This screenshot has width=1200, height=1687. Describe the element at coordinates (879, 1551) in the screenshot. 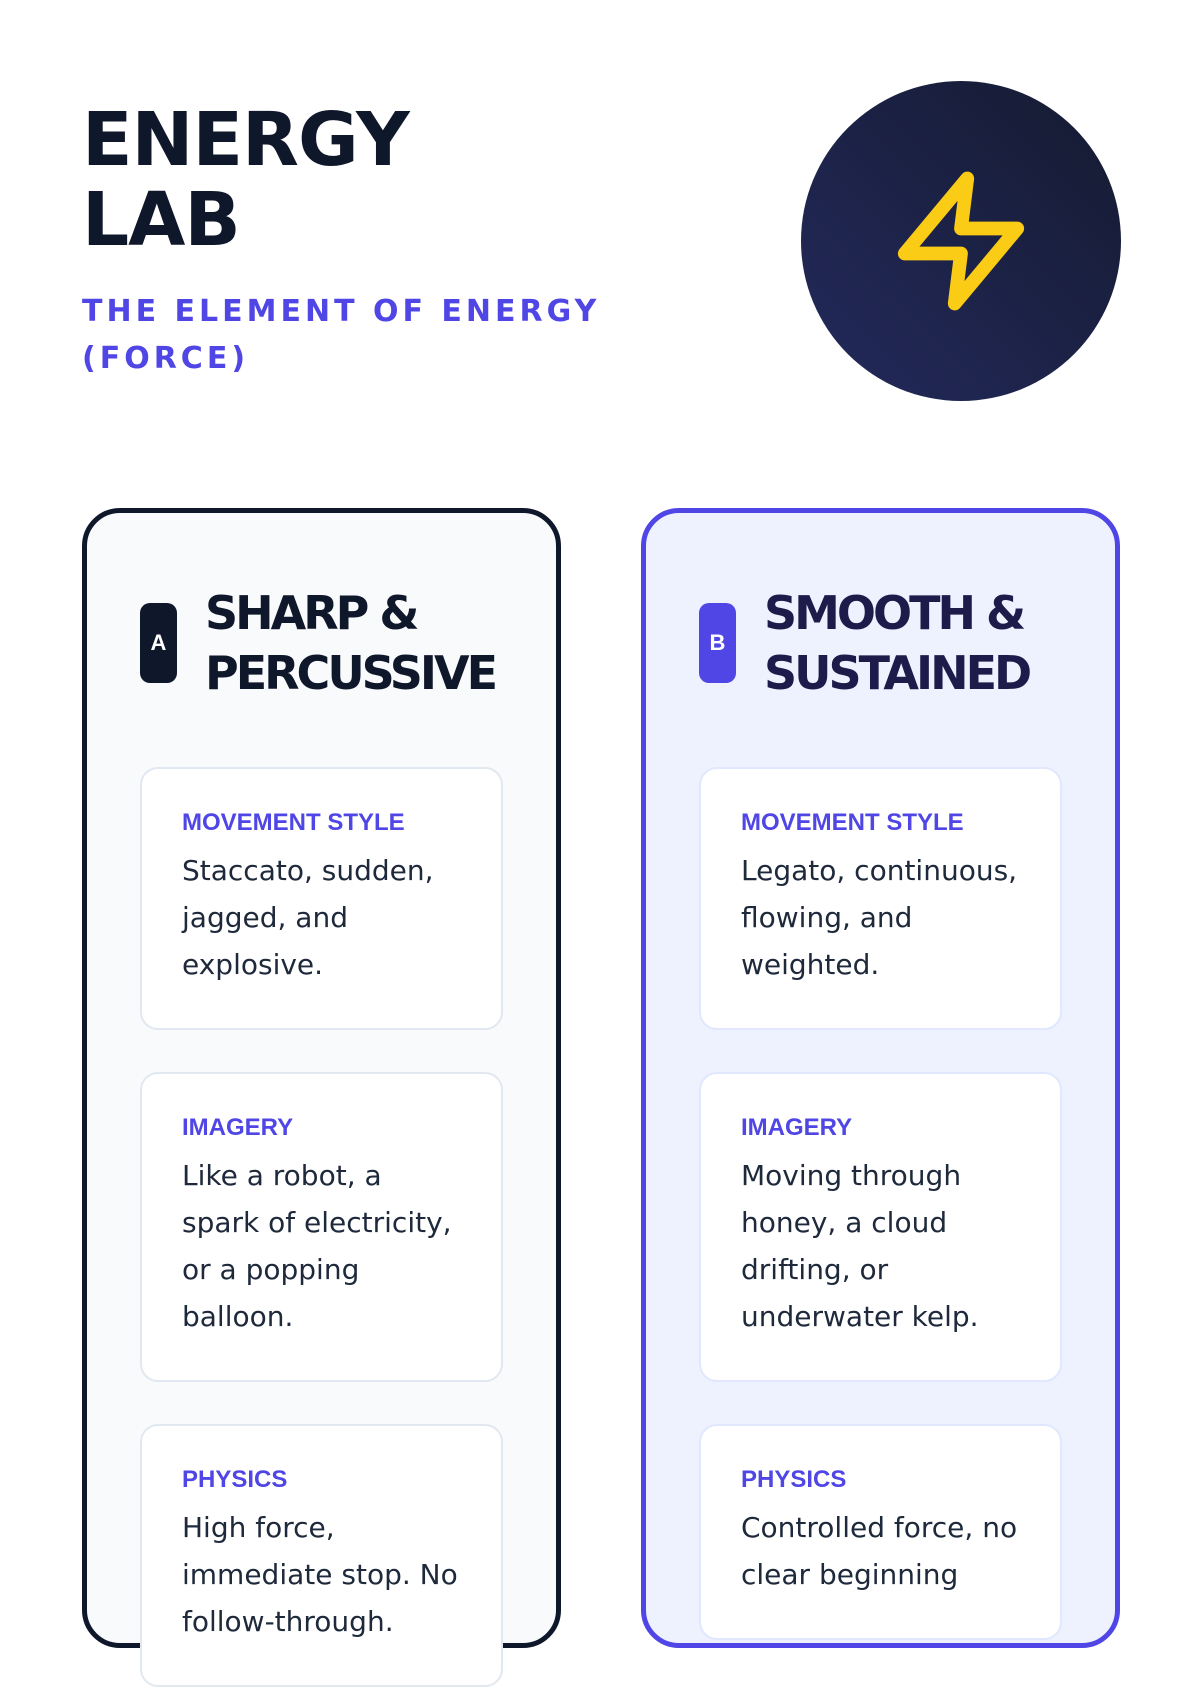

I see `info-text: Controlled force, no clear beginning` at that location.